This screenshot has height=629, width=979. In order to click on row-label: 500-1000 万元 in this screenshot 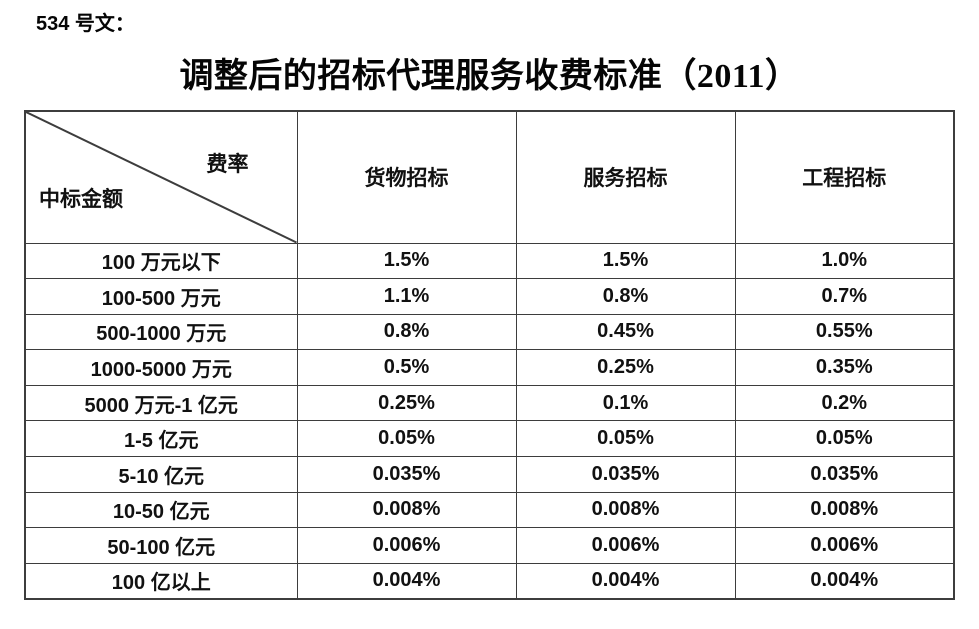, I will do `click(161, 332)`.